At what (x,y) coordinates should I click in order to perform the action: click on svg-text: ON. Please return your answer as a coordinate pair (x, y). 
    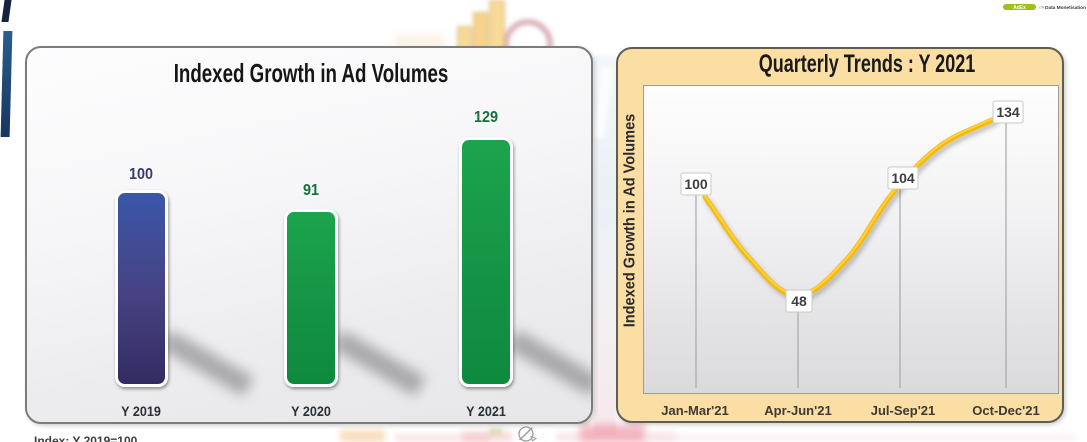
    Looking at the image, I should click on (1042, 8).